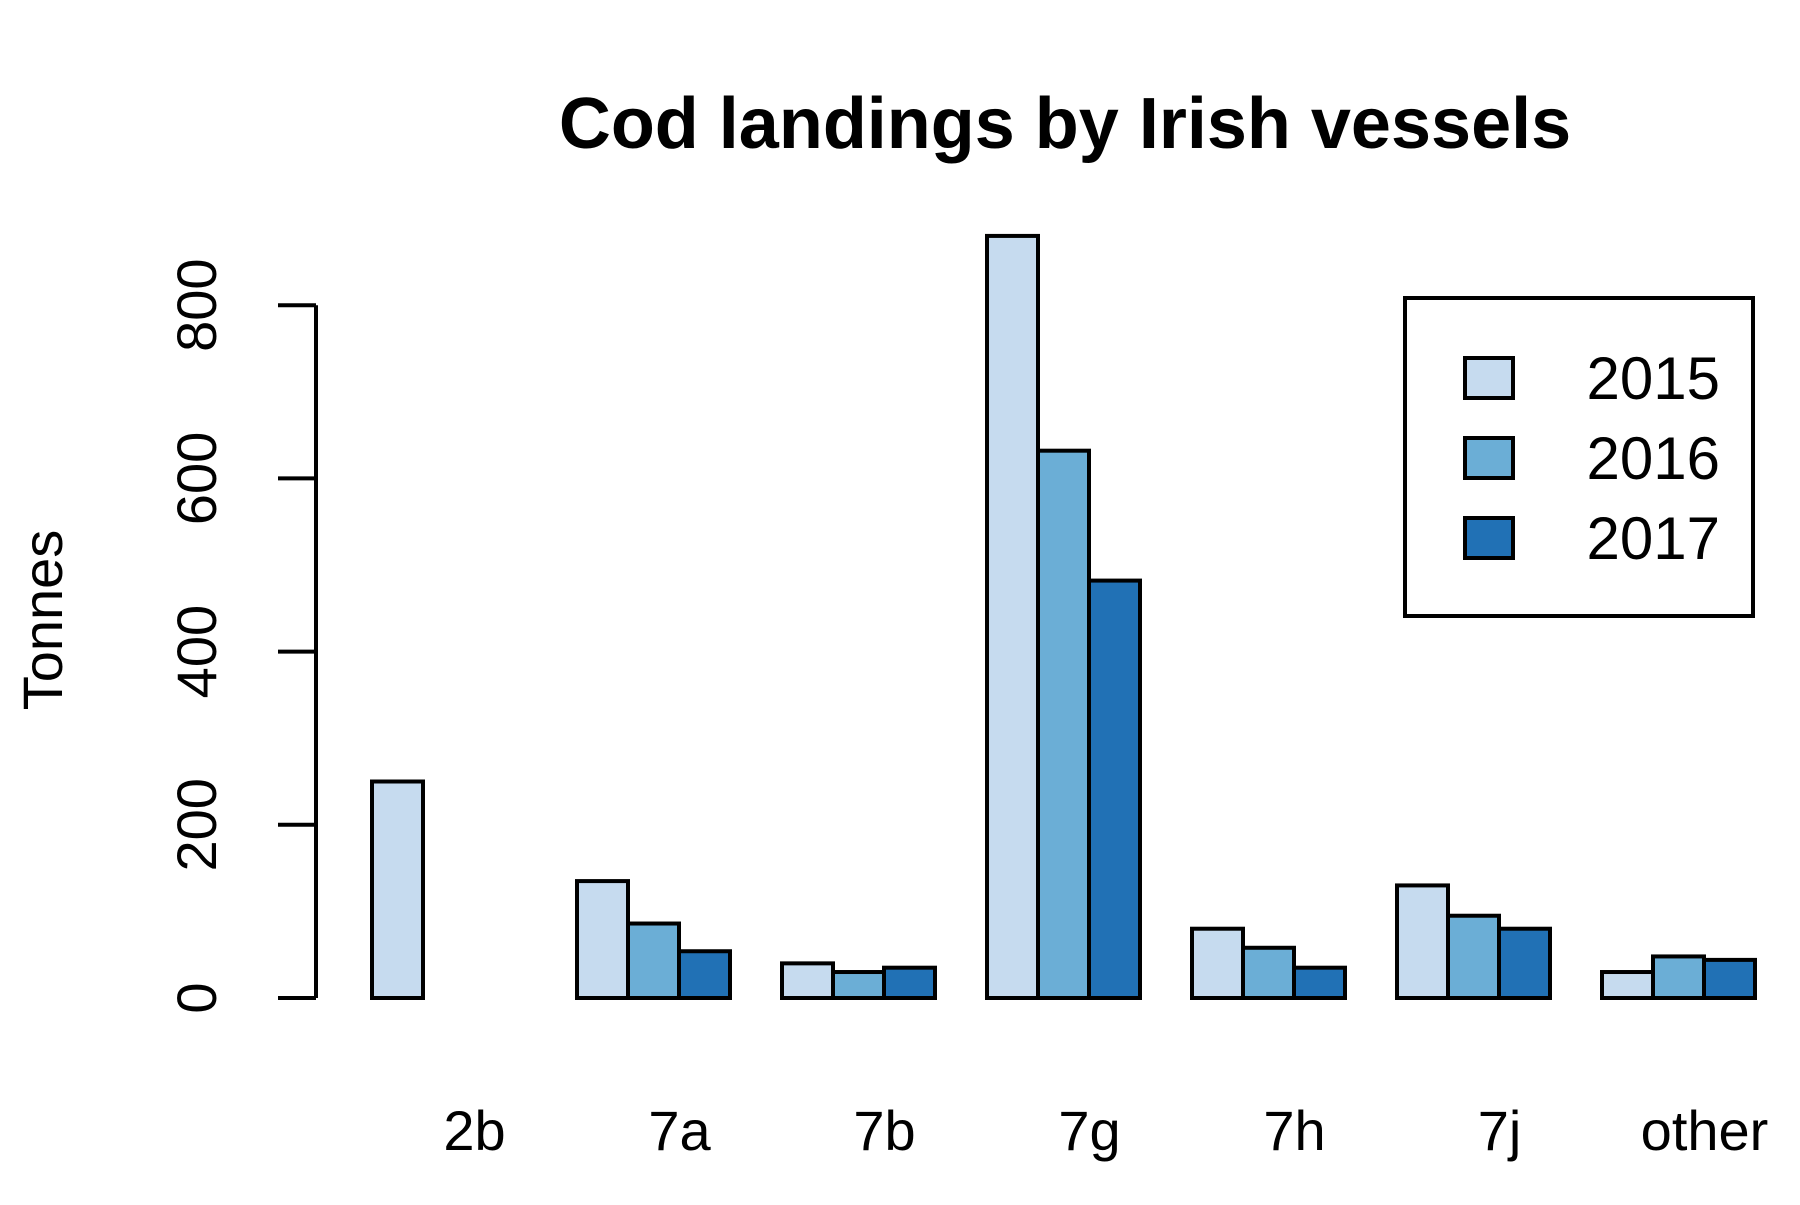 The height and width of the screenshot is (1205, 1800). Describe the element at coordinates (1653, 538) in the screenshot. I see `legend-label-2017: 2017` at that location.